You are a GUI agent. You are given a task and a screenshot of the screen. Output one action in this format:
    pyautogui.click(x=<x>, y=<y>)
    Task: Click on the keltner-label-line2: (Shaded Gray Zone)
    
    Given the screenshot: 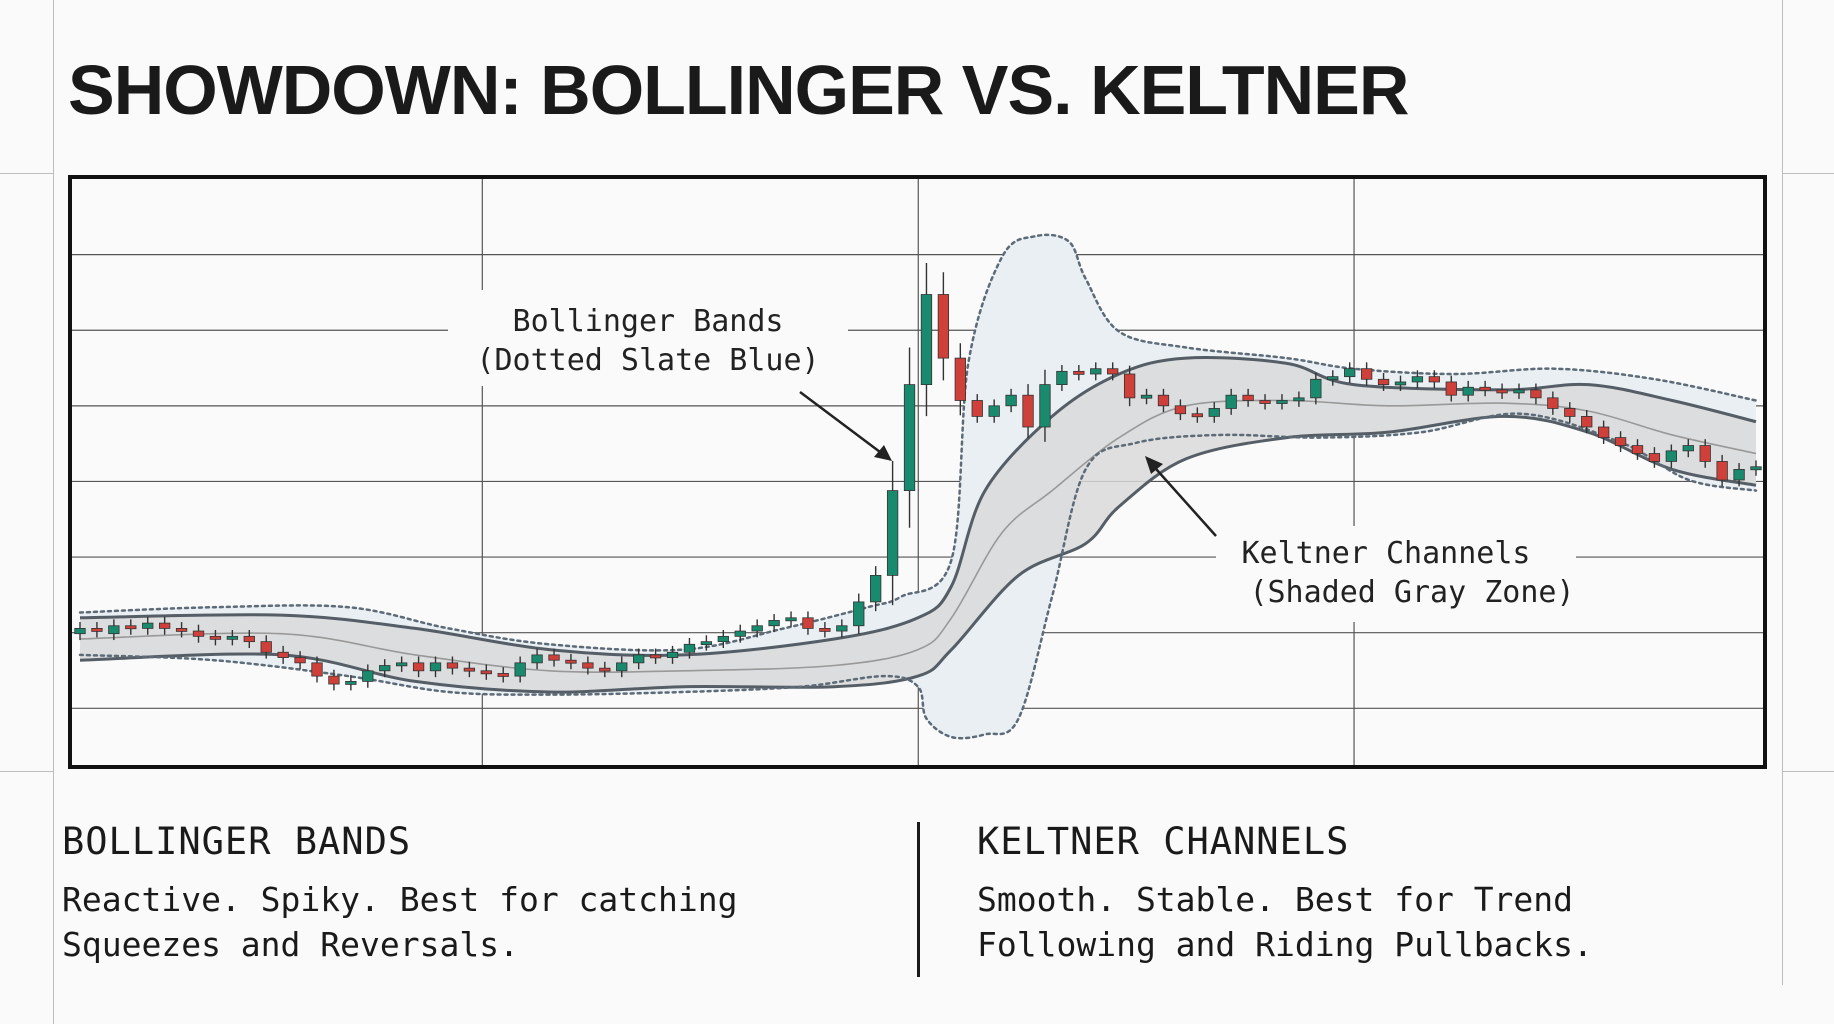 What is the action you would take?
    pyautogui.click(x=1411, y=592)
    